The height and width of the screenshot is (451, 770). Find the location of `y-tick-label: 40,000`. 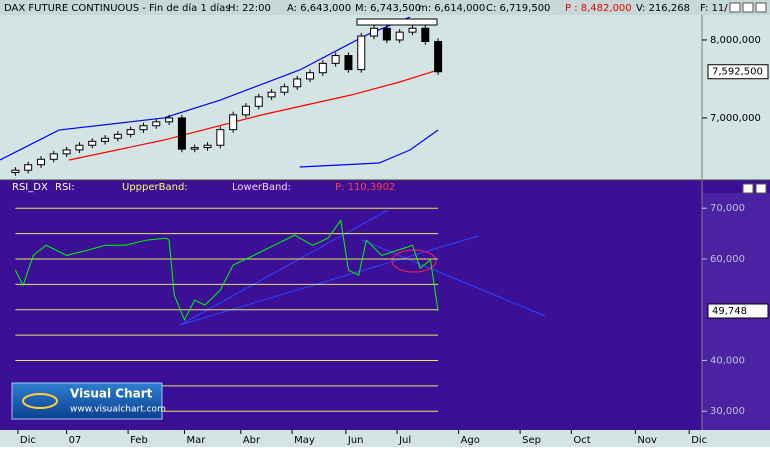

y-tick-label: 40,000 is located at coordinates (727, 360).